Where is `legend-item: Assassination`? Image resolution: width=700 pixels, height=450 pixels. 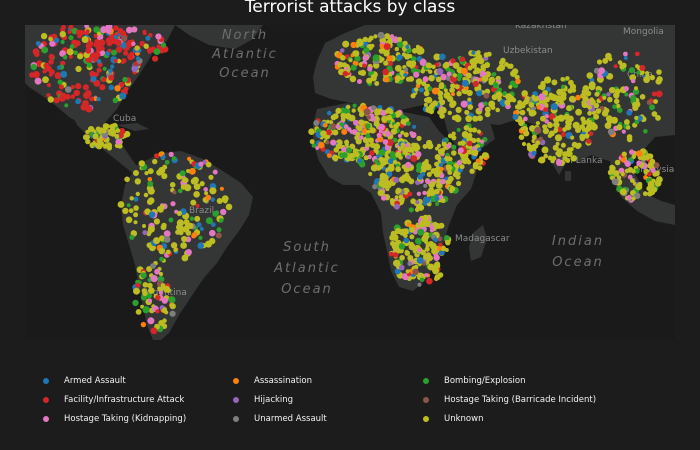 legend-item: Assassination is located at coordinates (272, 381).